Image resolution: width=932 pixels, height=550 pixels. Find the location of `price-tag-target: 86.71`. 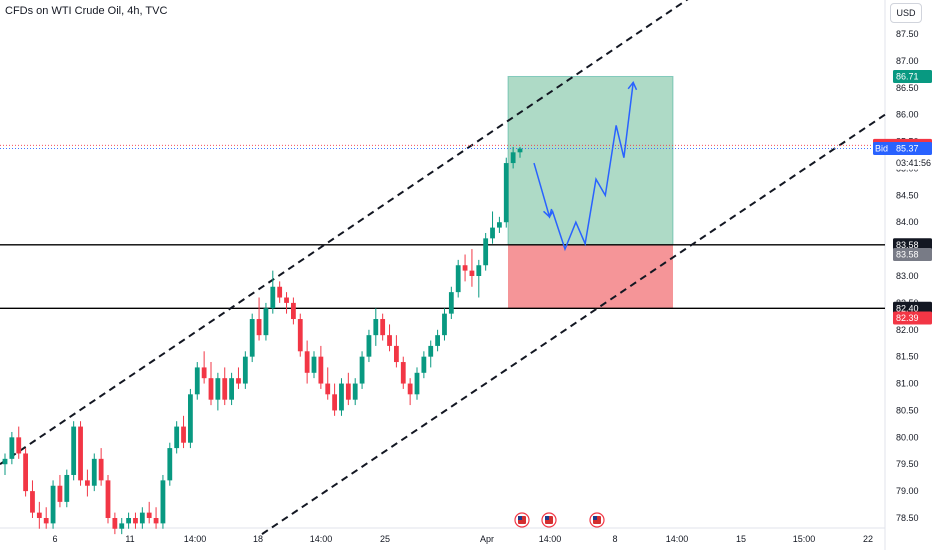

price-tag-target: 86.71 is located at coordinates (912, 76).